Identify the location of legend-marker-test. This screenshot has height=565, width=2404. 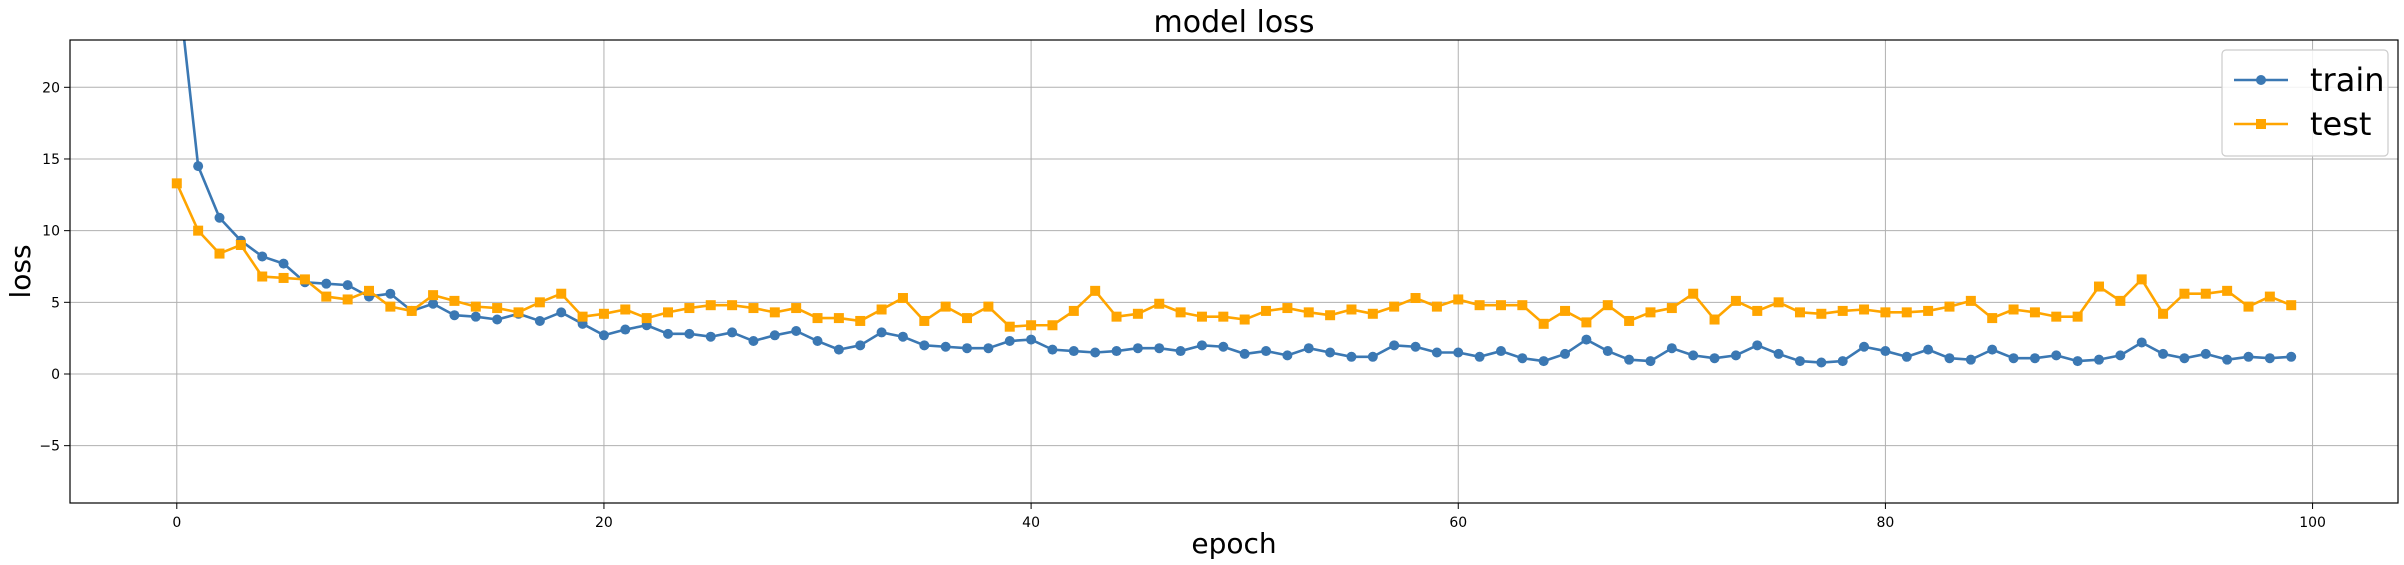
(2261, 124).